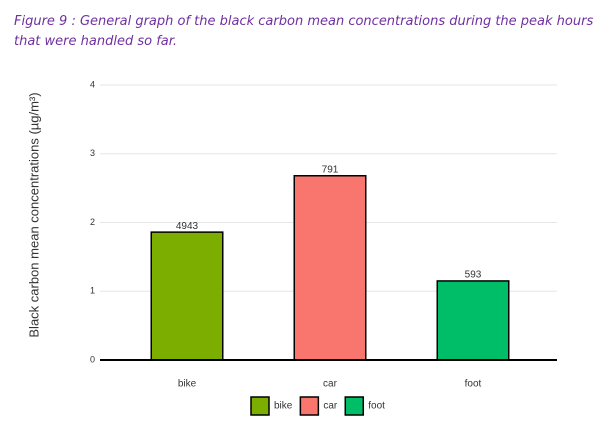 This screenshot has width=616, height=447. Describe the element at coordinates (473, 384) in the screenshot. I see `x-tick-label: foot` at that location.